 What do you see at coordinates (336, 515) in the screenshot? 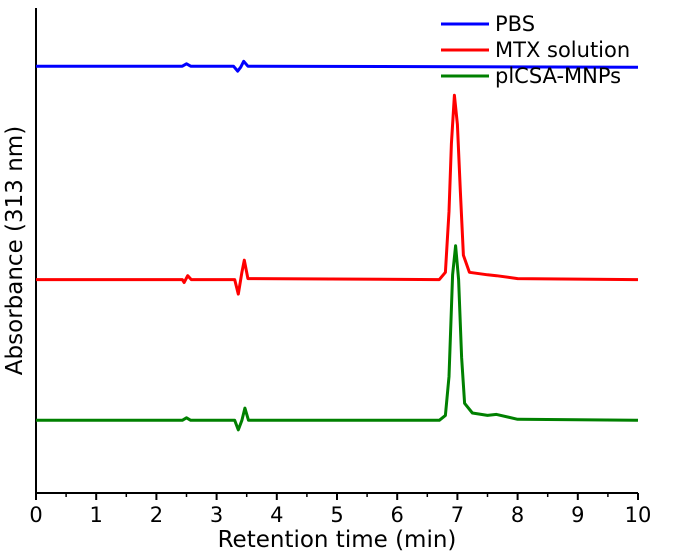
I see `x-tick-label: 5` at bounding box center [336, 515].